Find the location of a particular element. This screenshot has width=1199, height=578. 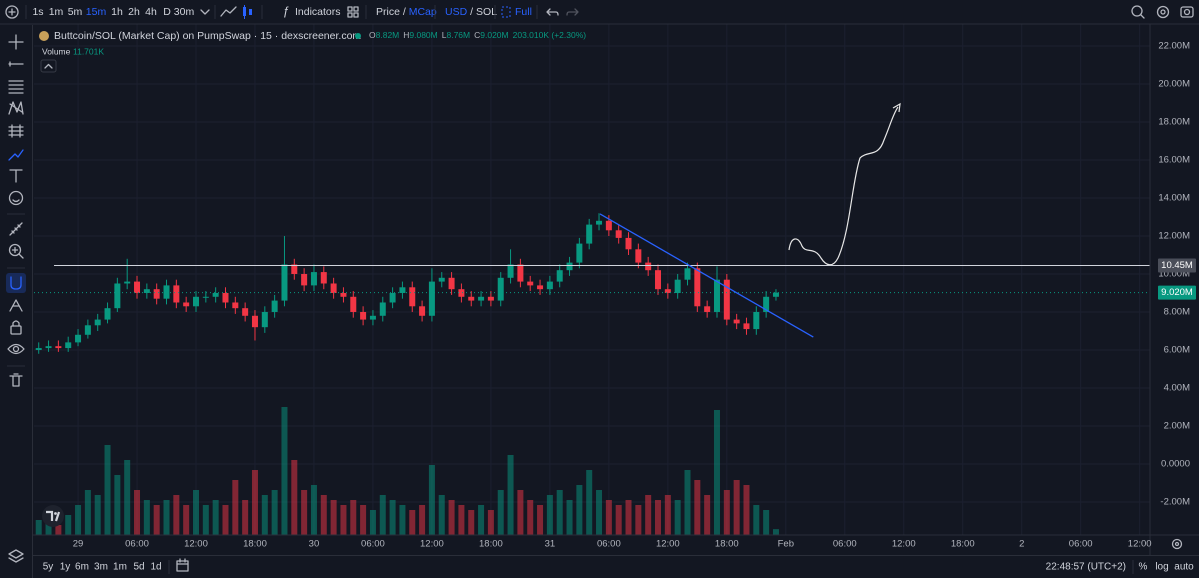

add-symbol-button is located at coordinates (12, 12).